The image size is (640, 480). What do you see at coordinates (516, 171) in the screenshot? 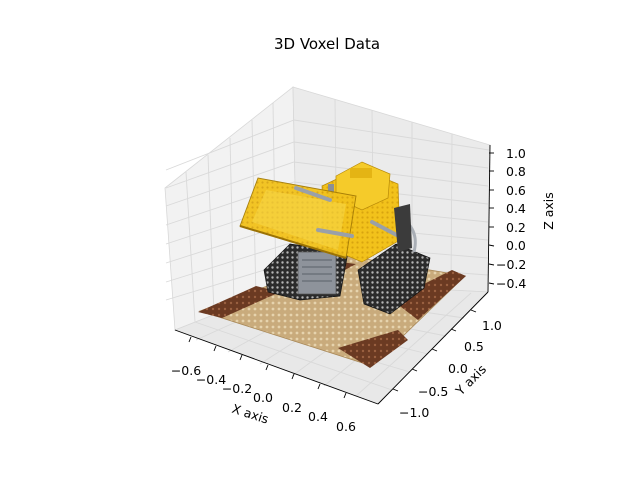
I see `z-tick-label: 0.8` at bounding box center [516, 171].